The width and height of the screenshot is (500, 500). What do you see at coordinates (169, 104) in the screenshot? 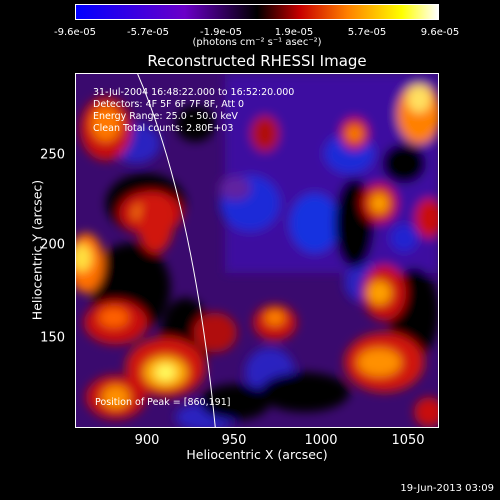
I see `info-detectors: Detectors: 4F 5F 6F 7F 8F, Att 0` at bounding box center [169, 104].